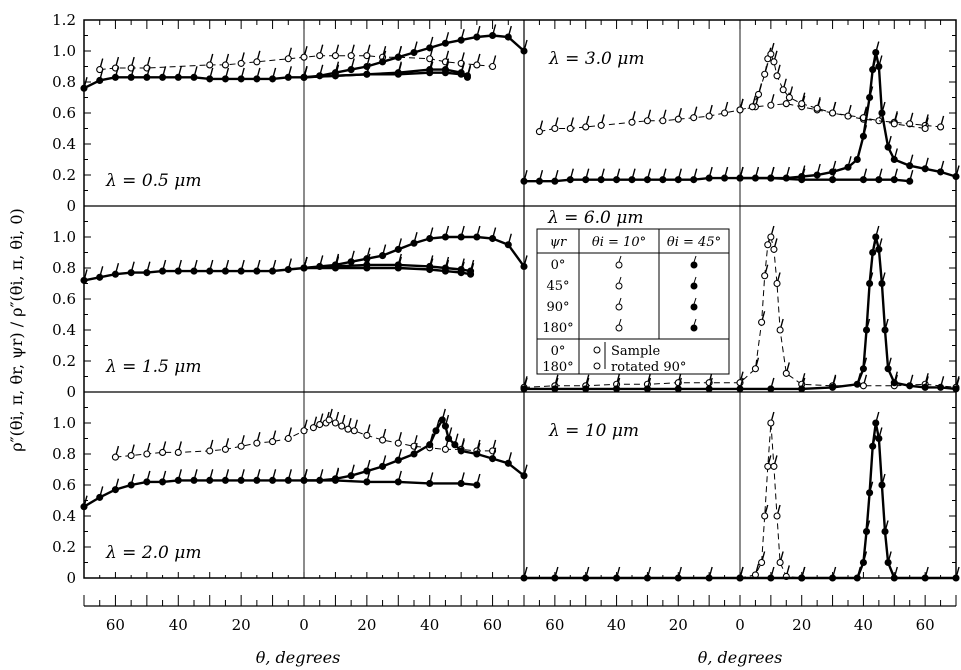 This screenshot has width=961, height=670. Describe the element at coordinates (153, 553) in the screenshot. I see `wavelength-label: λ = 2.0 μm` at that location.